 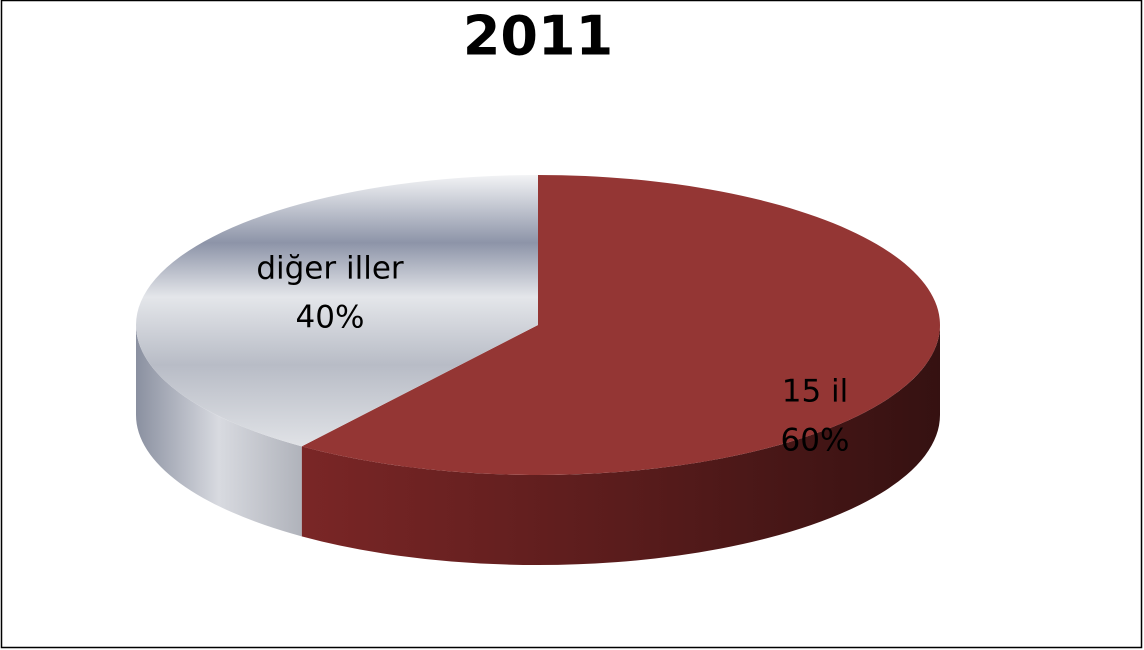 What do you see at coordinates (538, 36) in the screenshot?
I see `chart-title: 2011` at bounding box center [538, 36].